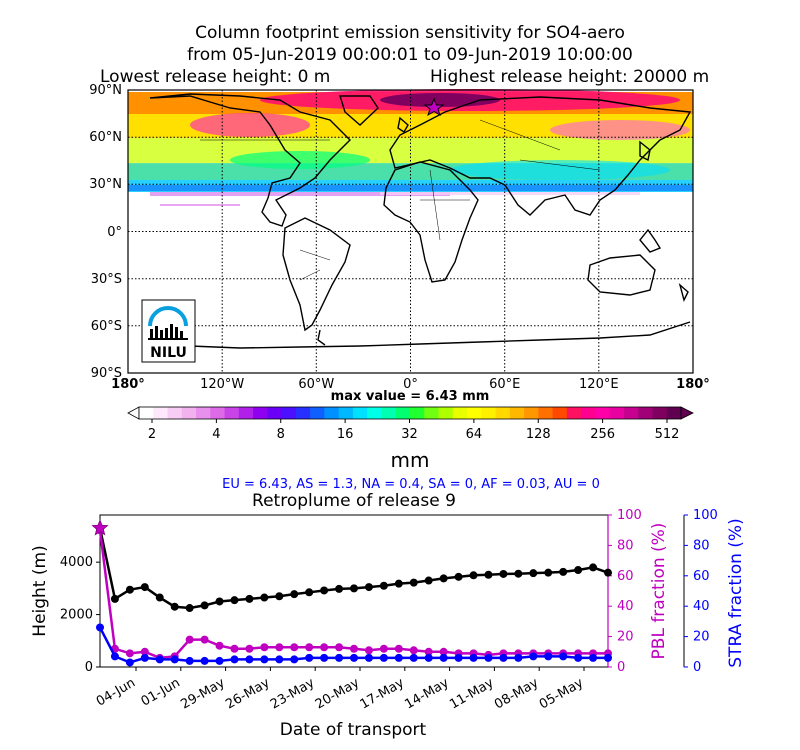 The width and height of the screenshot is (800, 750). I want to click on colorbar-tick-label: 16, so click(345, 434).